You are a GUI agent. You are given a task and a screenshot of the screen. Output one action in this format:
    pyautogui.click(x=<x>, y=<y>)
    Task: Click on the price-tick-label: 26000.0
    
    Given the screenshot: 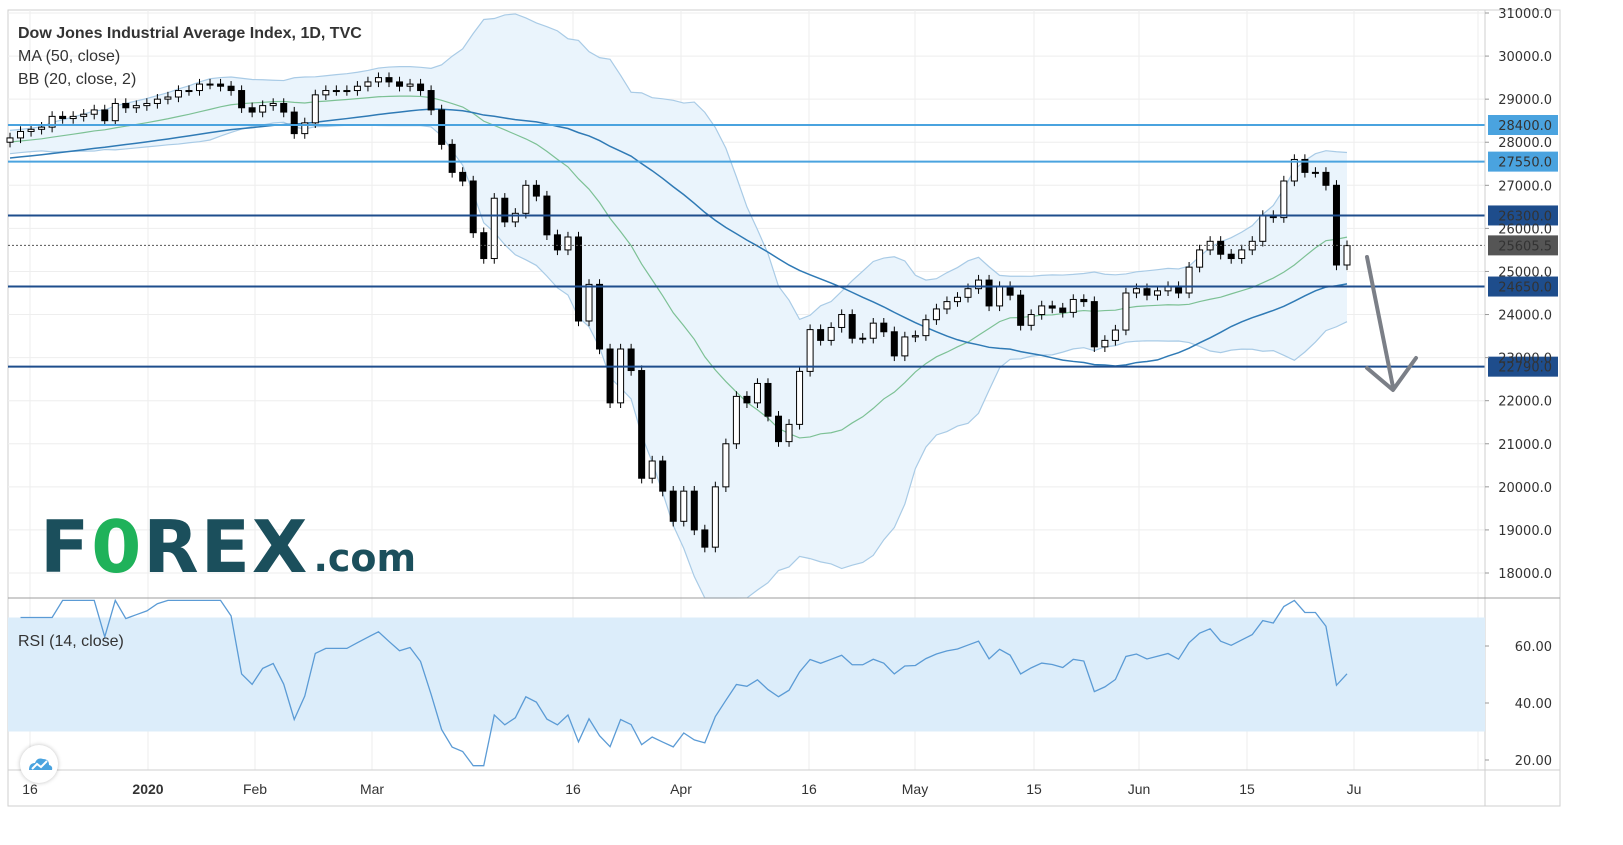 What is the action you would take?
    pyautogui.click(x=1525, y=229)
    